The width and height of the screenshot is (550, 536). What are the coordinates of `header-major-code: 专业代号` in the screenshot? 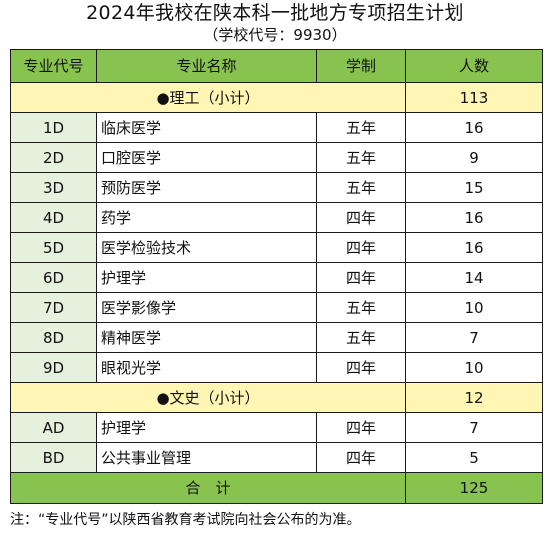 It's located at (53, 66).